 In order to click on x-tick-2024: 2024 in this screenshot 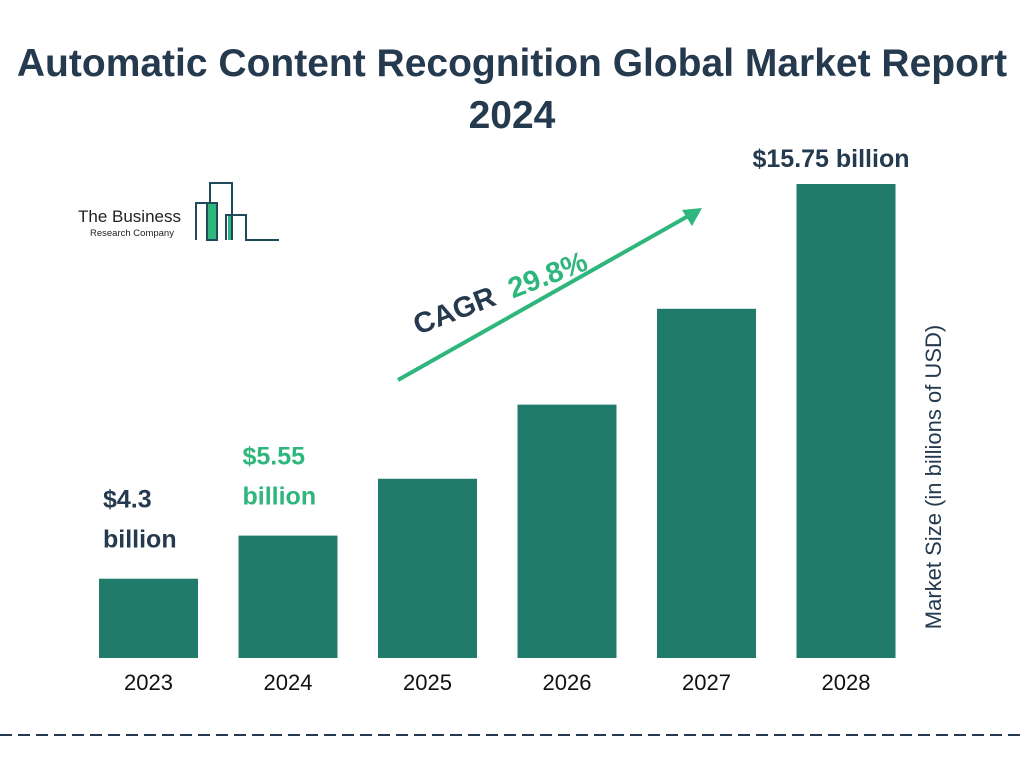, I will do `click(288, 682)`.